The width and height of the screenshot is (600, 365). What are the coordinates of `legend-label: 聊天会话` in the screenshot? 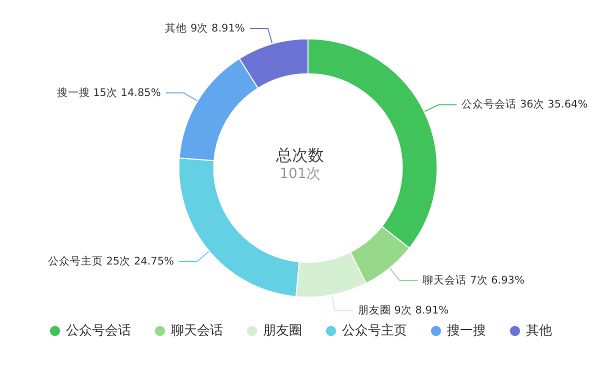 It's located at (197, 331).